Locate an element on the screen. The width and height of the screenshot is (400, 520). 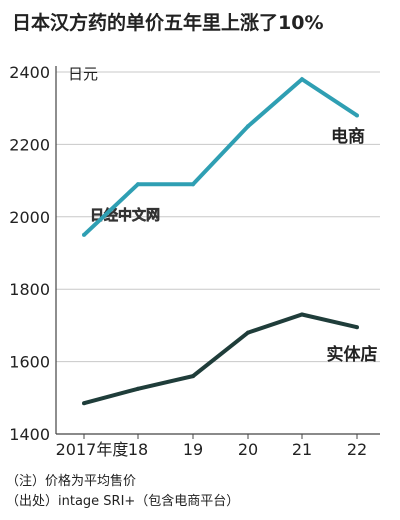
x-tick-labels: 2017年度 18 19 20 21 22 is located at coordinates (212, 449).